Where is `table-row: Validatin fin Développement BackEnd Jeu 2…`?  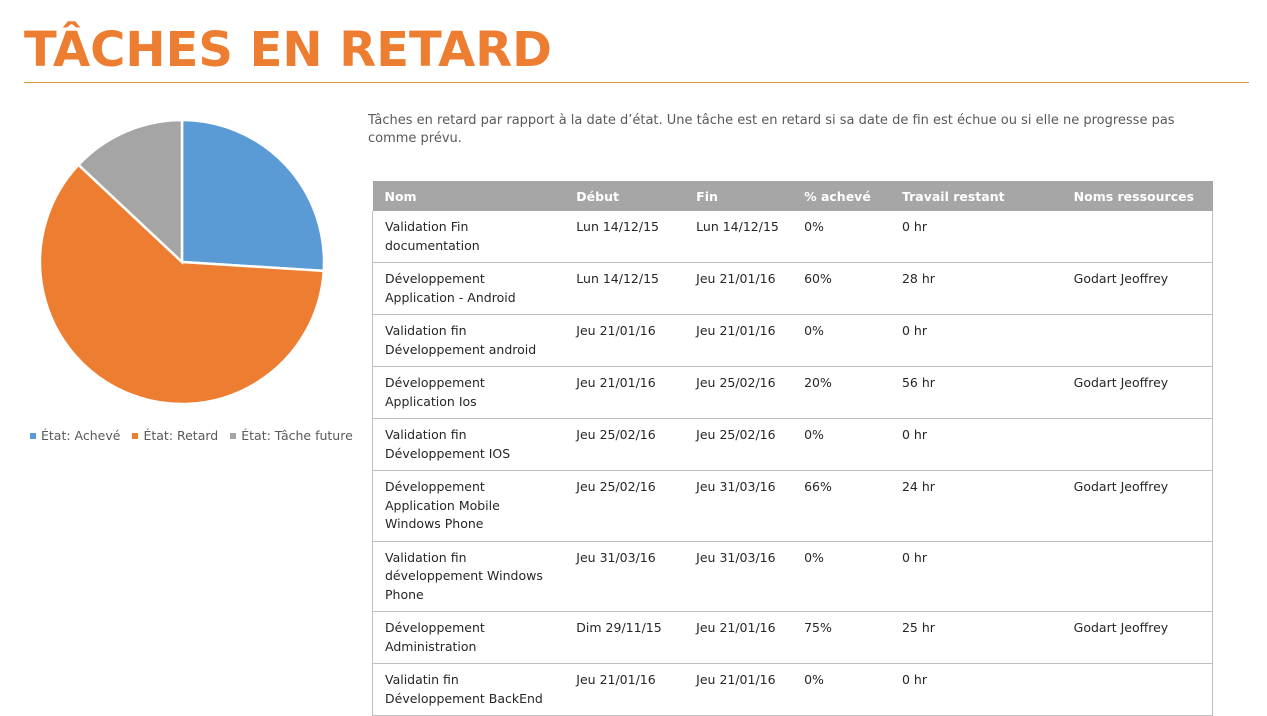
table-row: Validatin fin Développement BackEnd Jeu 2… is located at coordinates (792, 689).